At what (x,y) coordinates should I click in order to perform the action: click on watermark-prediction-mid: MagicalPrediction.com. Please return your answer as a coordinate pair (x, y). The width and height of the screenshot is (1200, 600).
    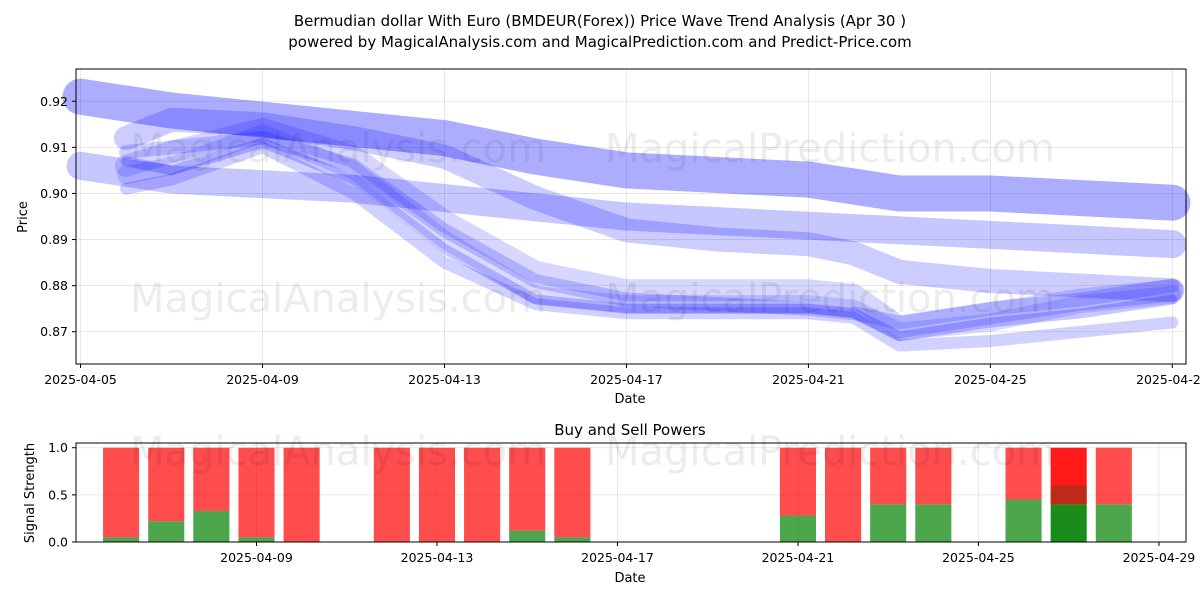
    Looking at the image, I should click on (830, 299).